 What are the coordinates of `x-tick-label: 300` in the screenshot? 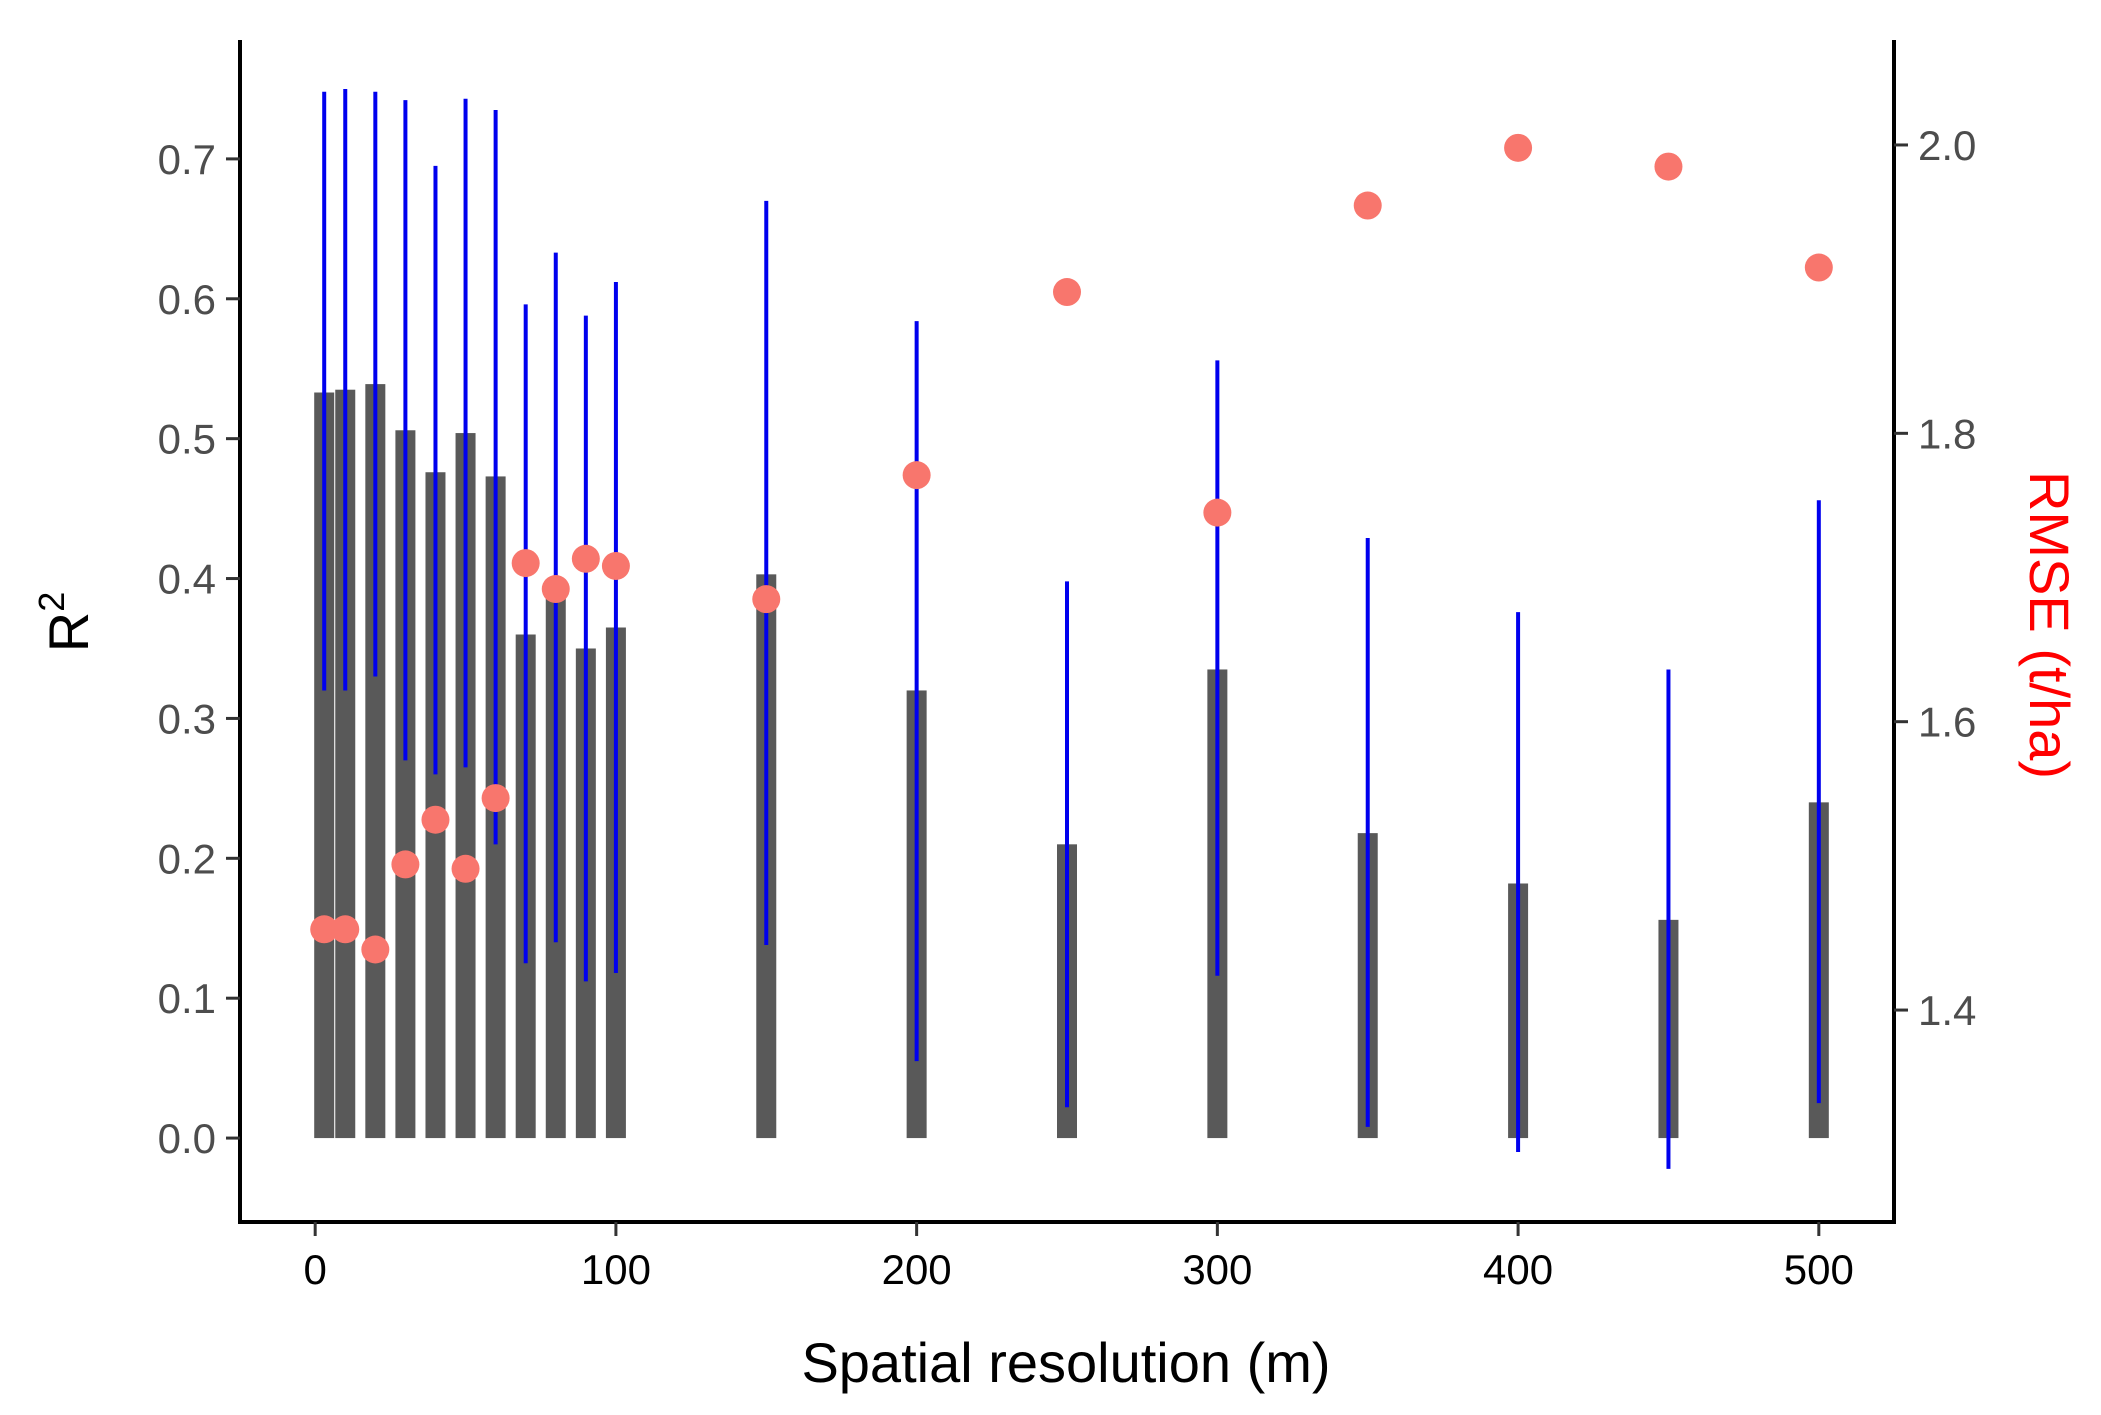 It's located at (1217, 1269).